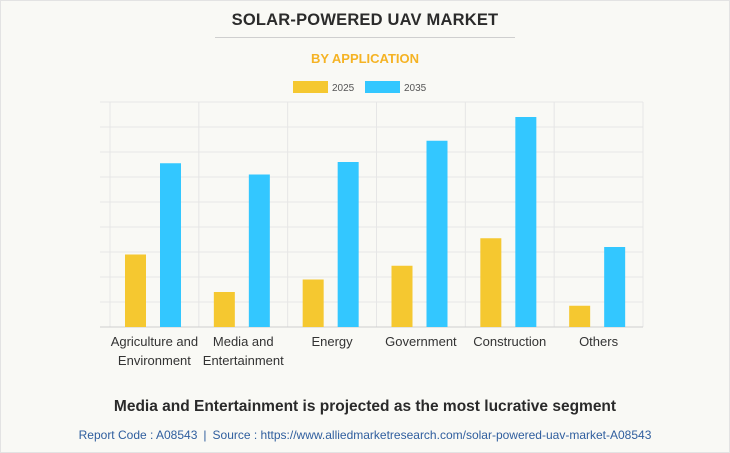  I want to click on chart-subtitle: BY APPLICATION, so click(365, 58).